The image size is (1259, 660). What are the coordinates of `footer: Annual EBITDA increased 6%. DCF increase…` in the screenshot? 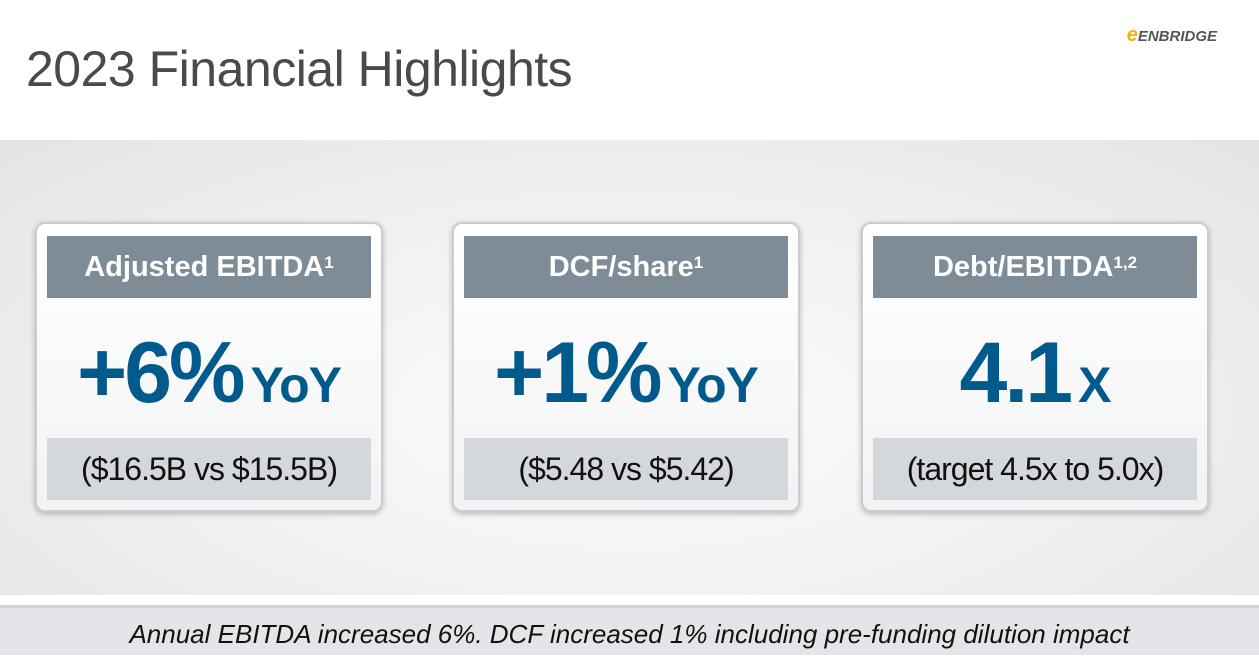 It's located at (629, 630).